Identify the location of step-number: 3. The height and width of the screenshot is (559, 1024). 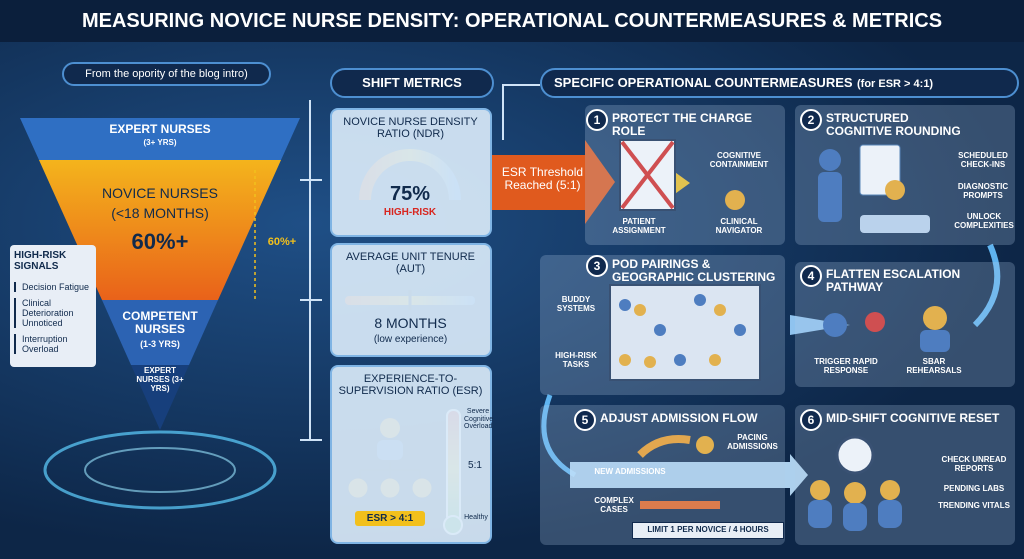
(597, 266).